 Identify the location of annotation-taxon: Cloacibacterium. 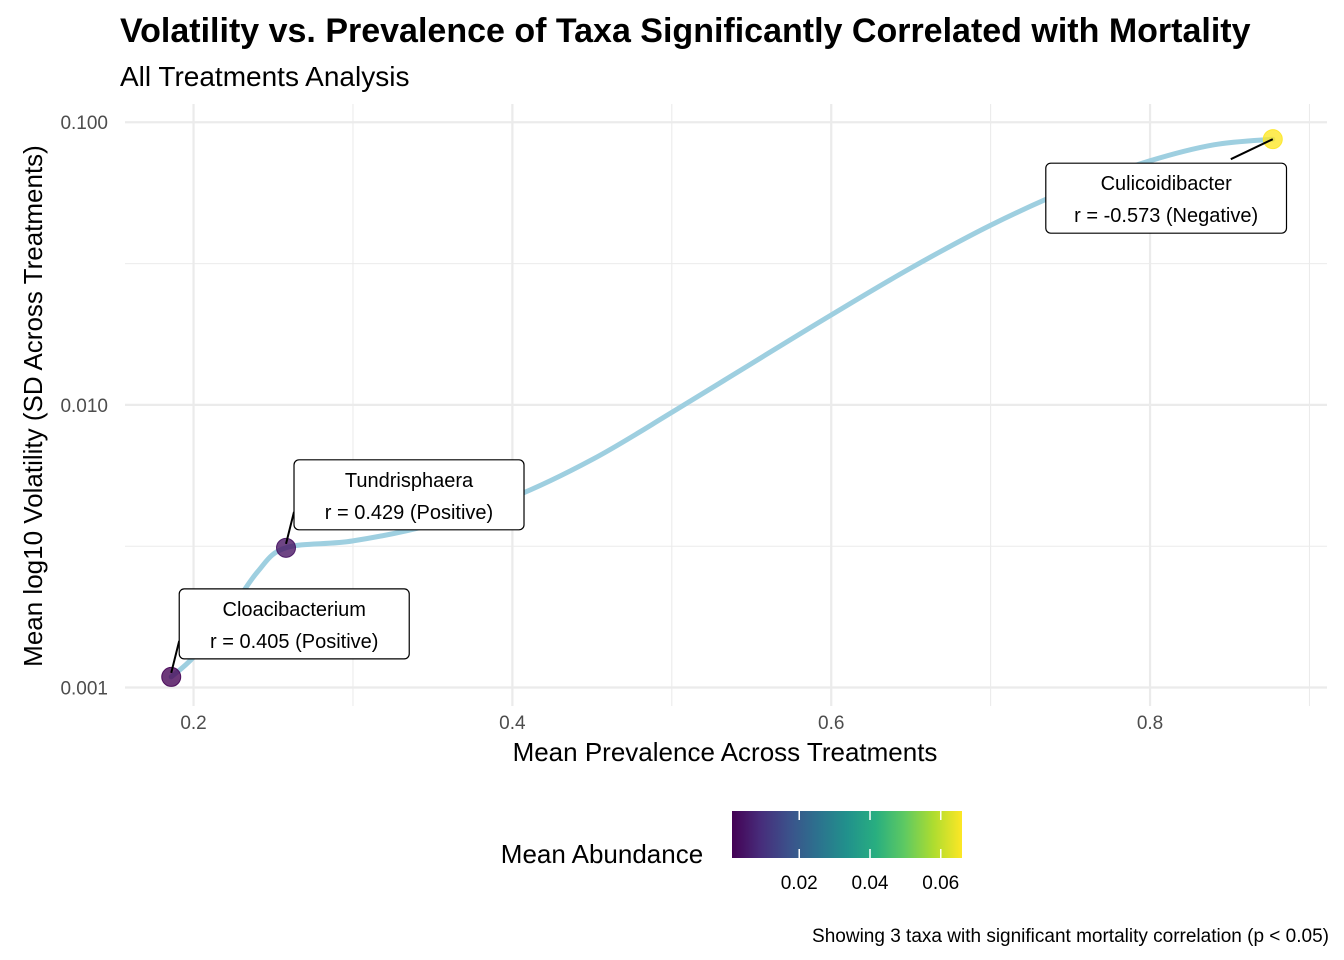
(294, 610).